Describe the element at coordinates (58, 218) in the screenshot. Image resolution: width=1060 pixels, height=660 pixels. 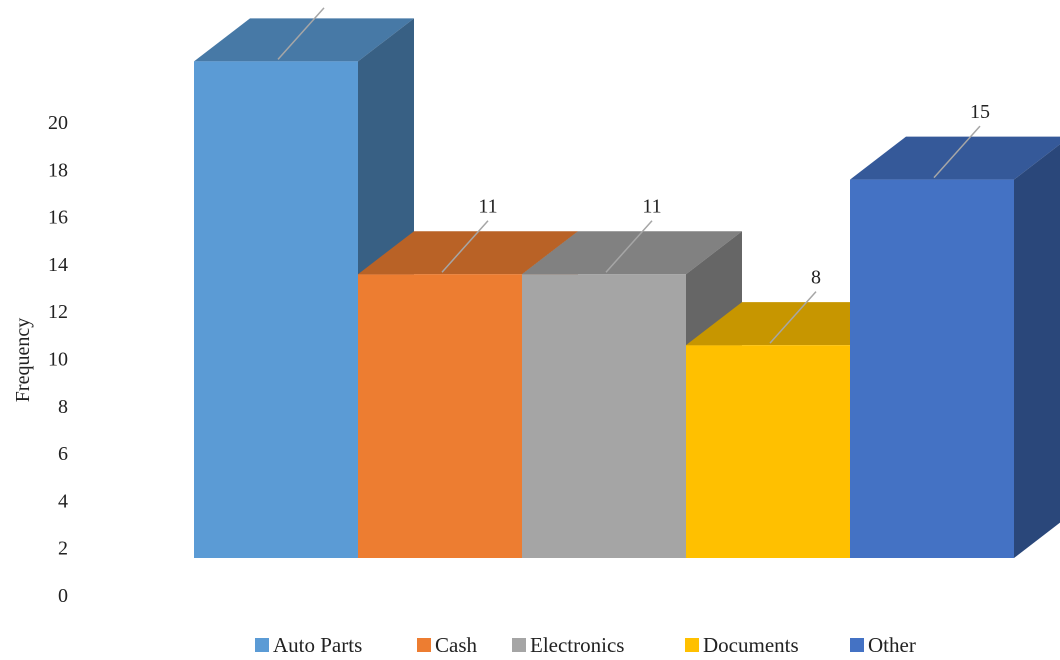
I see `y-tick-label: 16` at that location.